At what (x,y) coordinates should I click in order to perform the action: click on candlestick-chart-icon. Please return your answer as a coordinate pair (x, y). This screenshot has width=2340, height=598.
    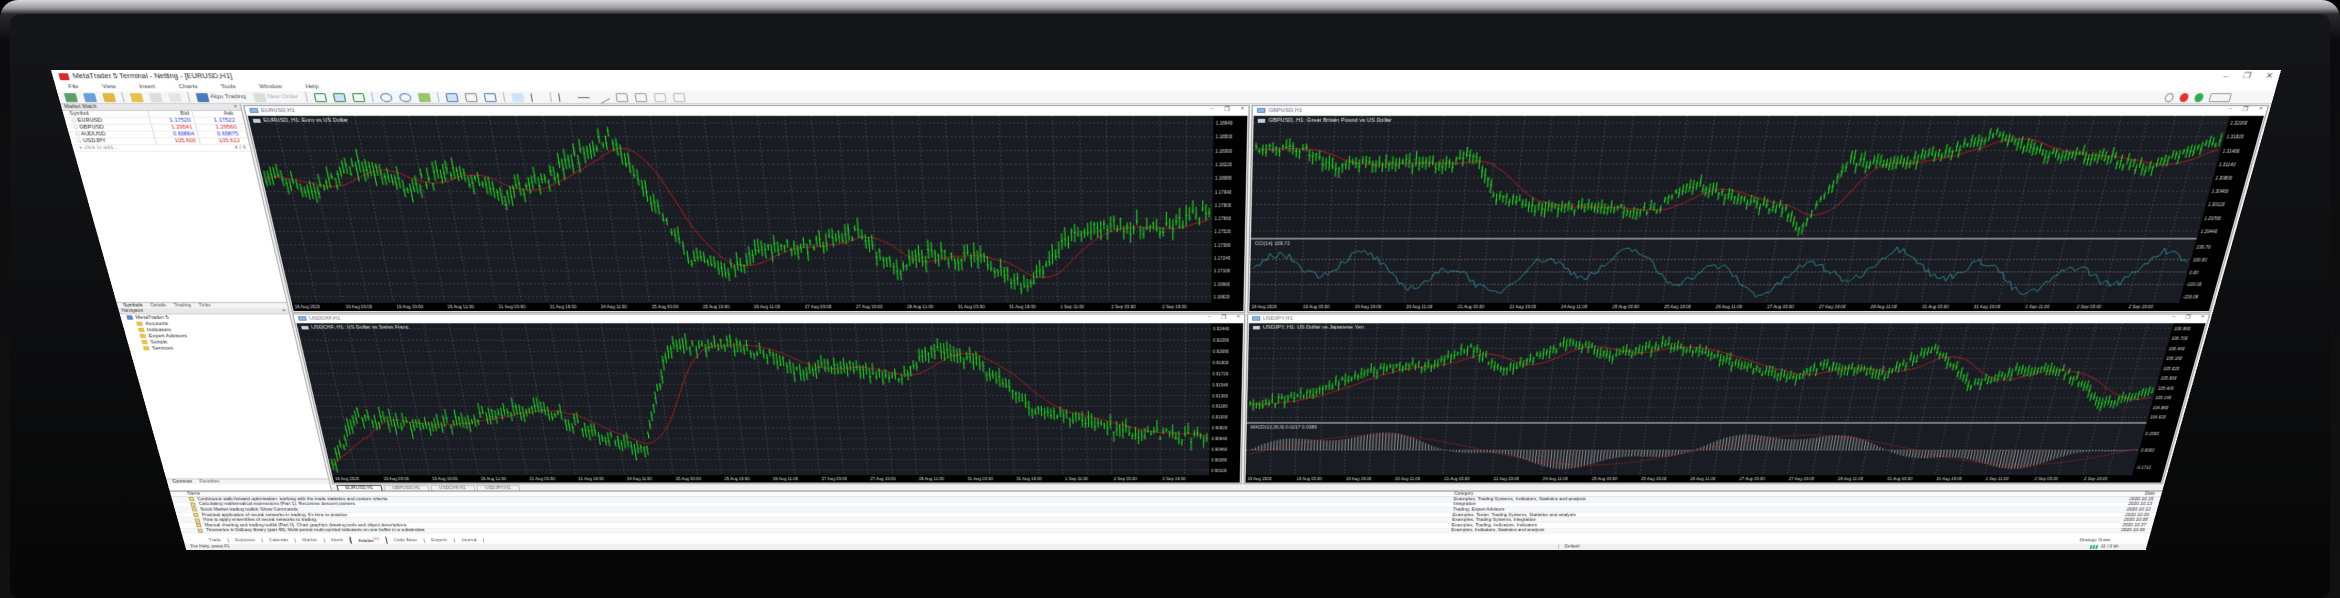
    Looking at the image, I should click on (339, 97).